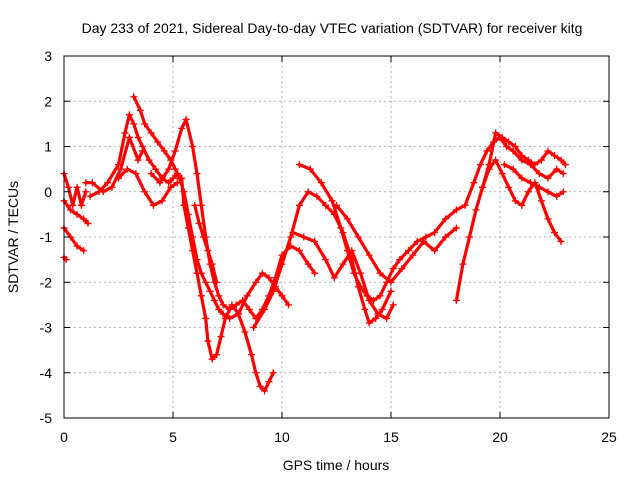 The width and height of the screenshot is (640, 480). What do you see at coordinates (48, 147) in the screenshot?
I see `y-tick-label: 1` at bounding box center [48, 147].